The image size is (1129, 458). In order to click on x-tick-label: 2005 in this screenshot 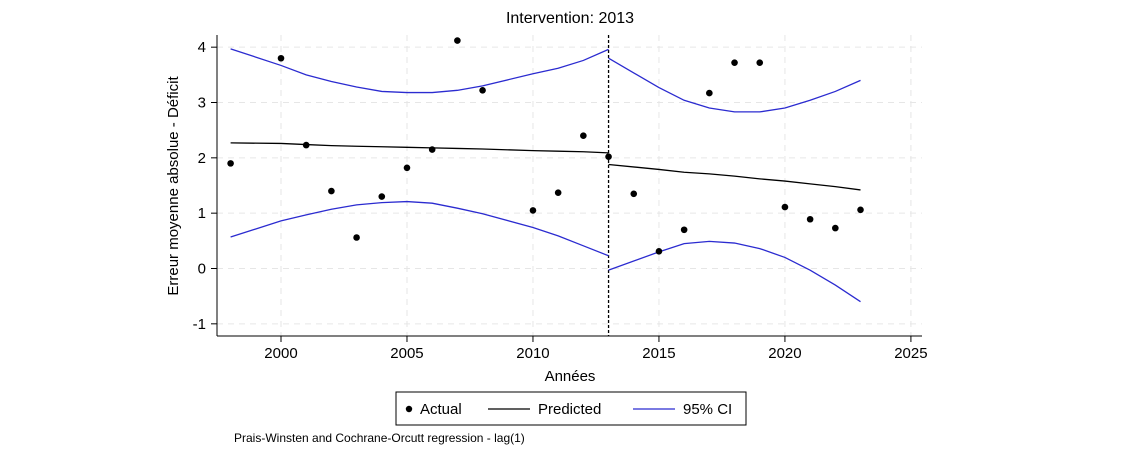, I will do `click(406, 353)`.